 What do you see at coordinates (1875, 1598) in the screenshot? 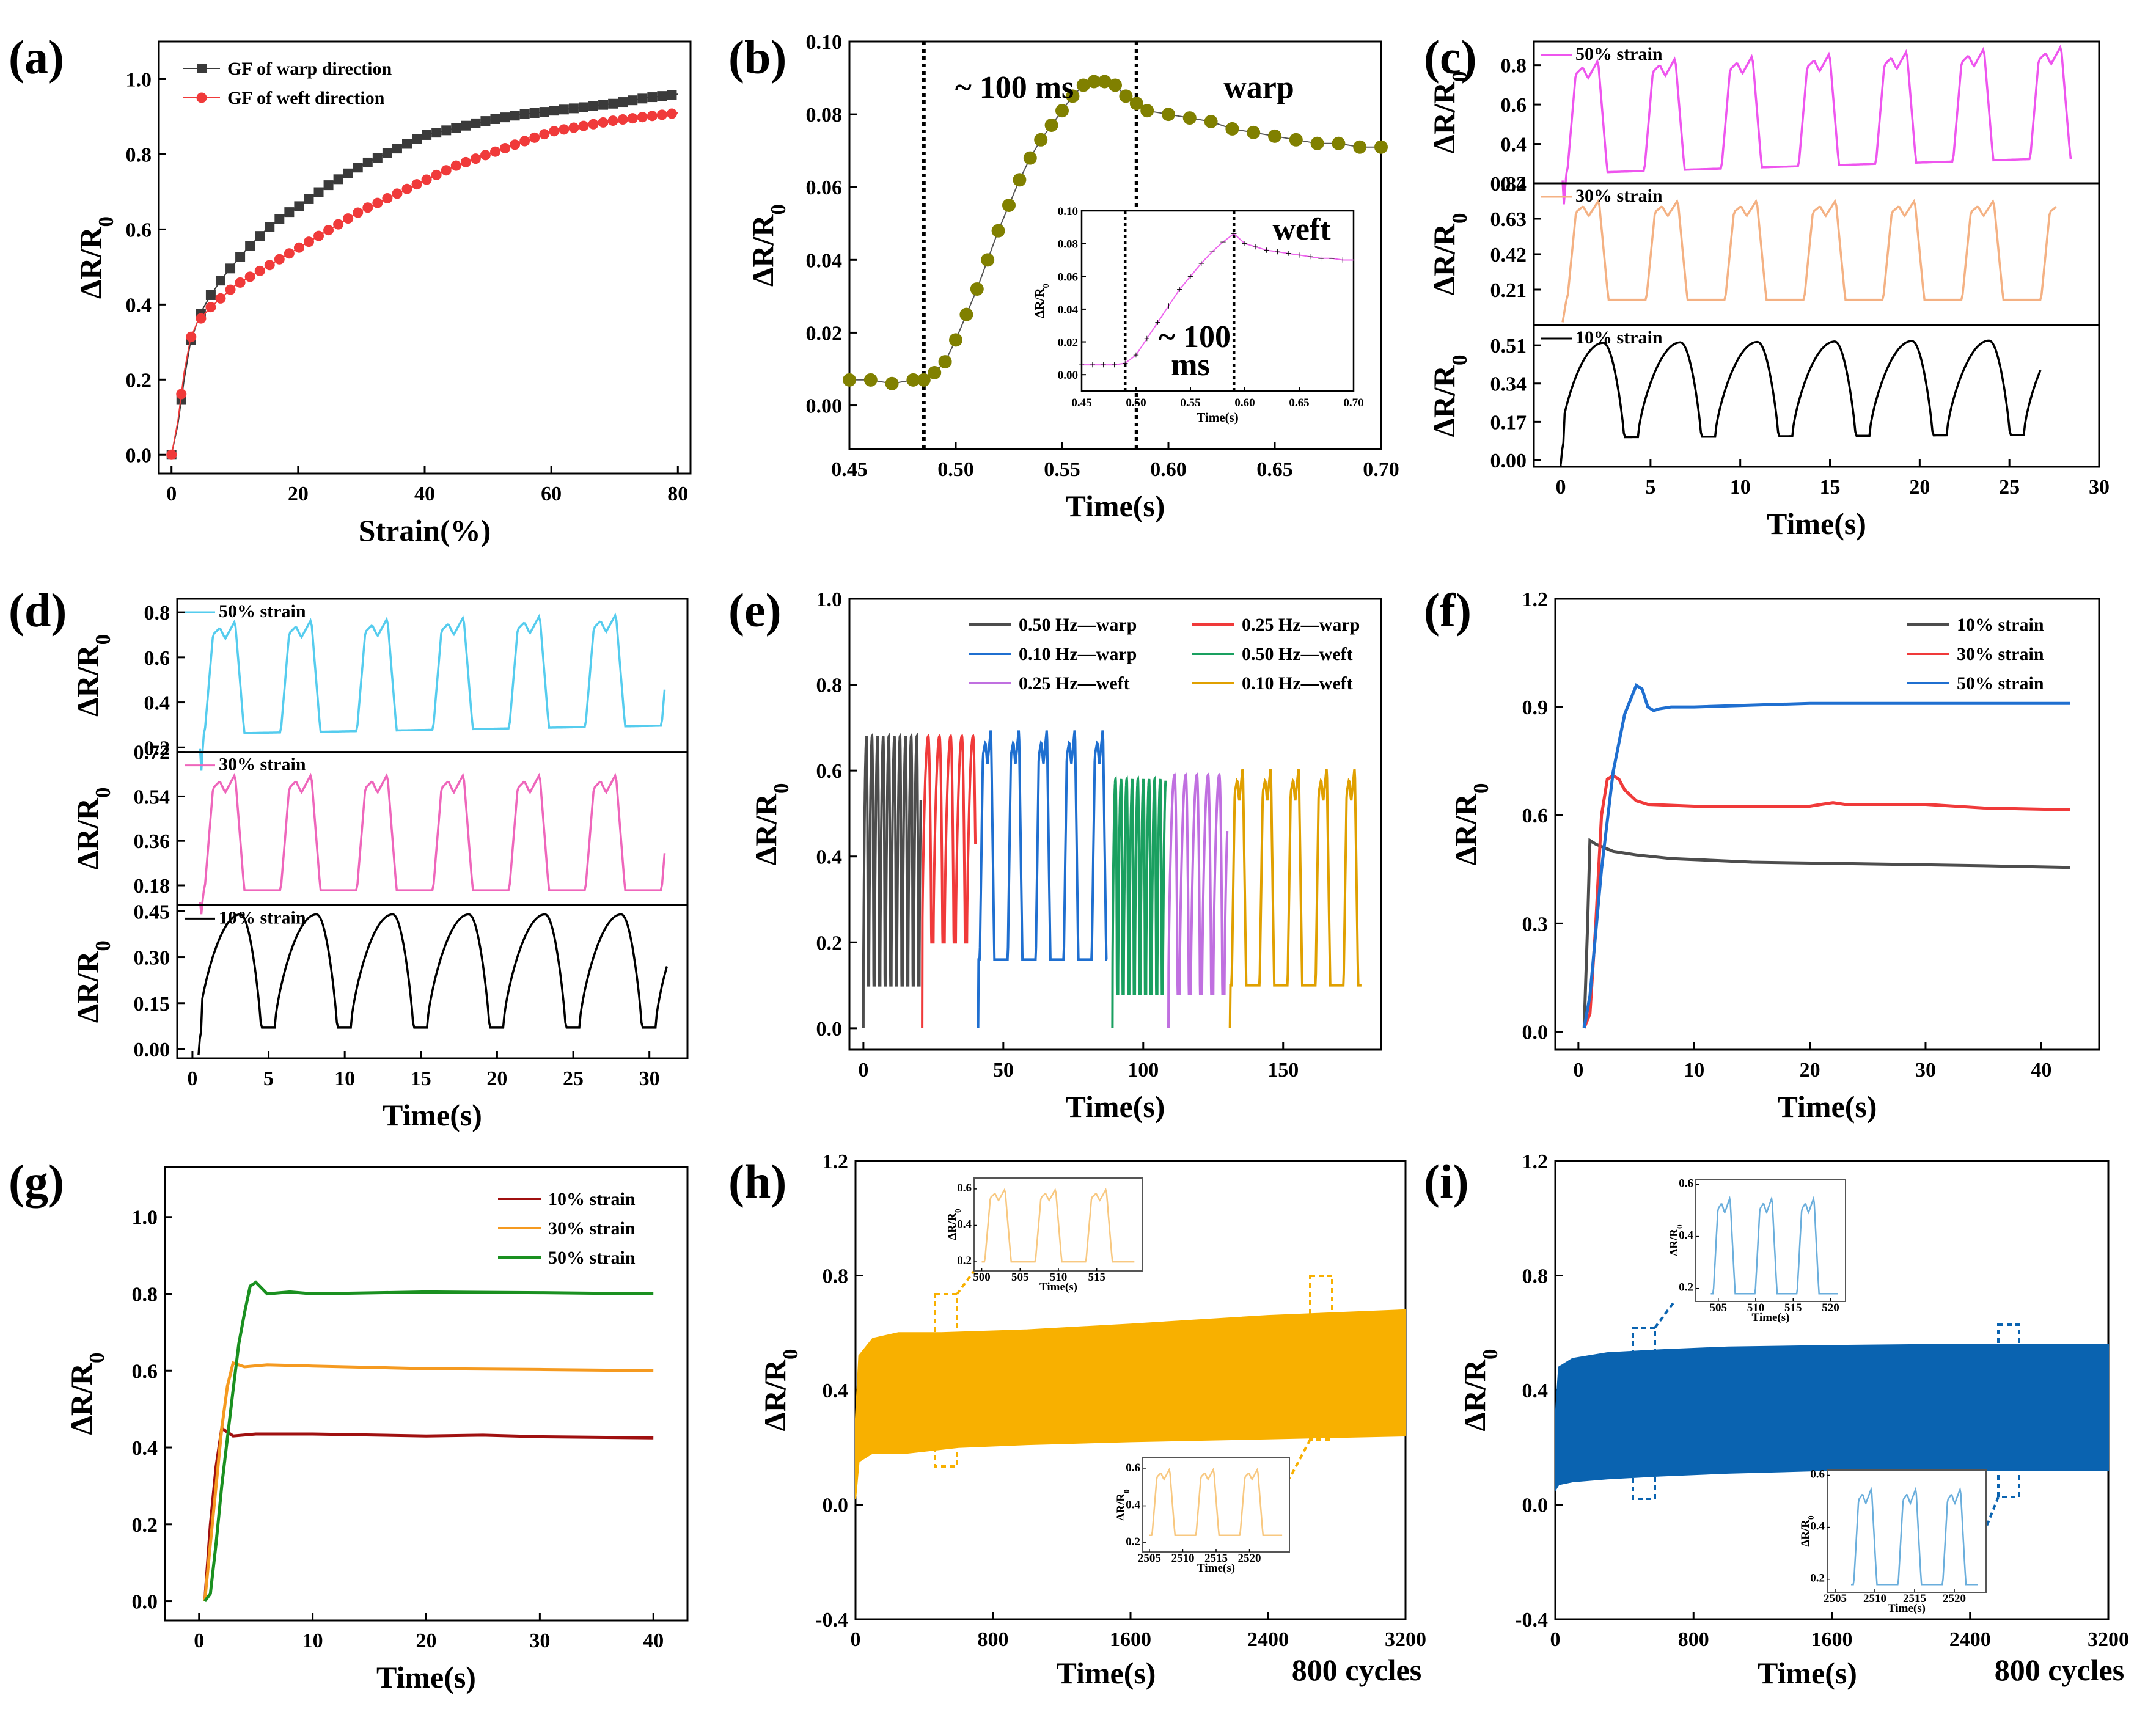
I see `x-tick-label: 2510` at bounding box center [1875, 1598].